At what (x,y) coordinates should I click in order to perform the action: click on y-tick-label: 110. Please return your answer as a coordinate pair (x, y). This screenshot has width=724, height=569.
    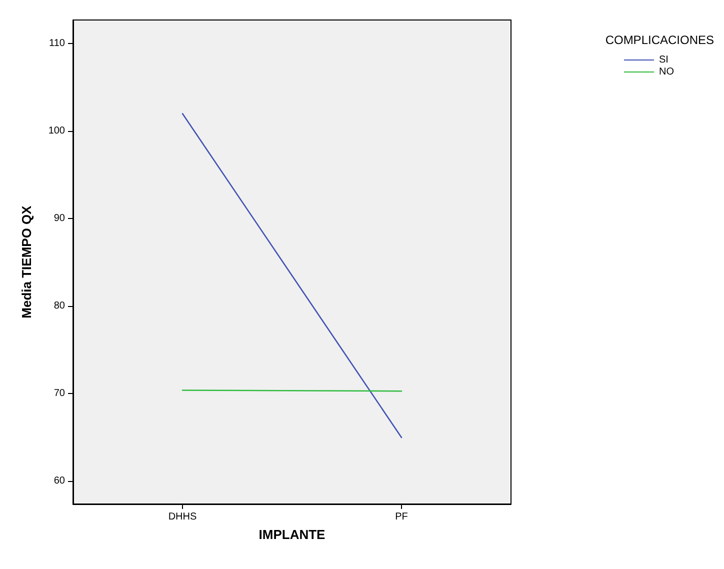
    Looking at the image, I should click on (57, 44).